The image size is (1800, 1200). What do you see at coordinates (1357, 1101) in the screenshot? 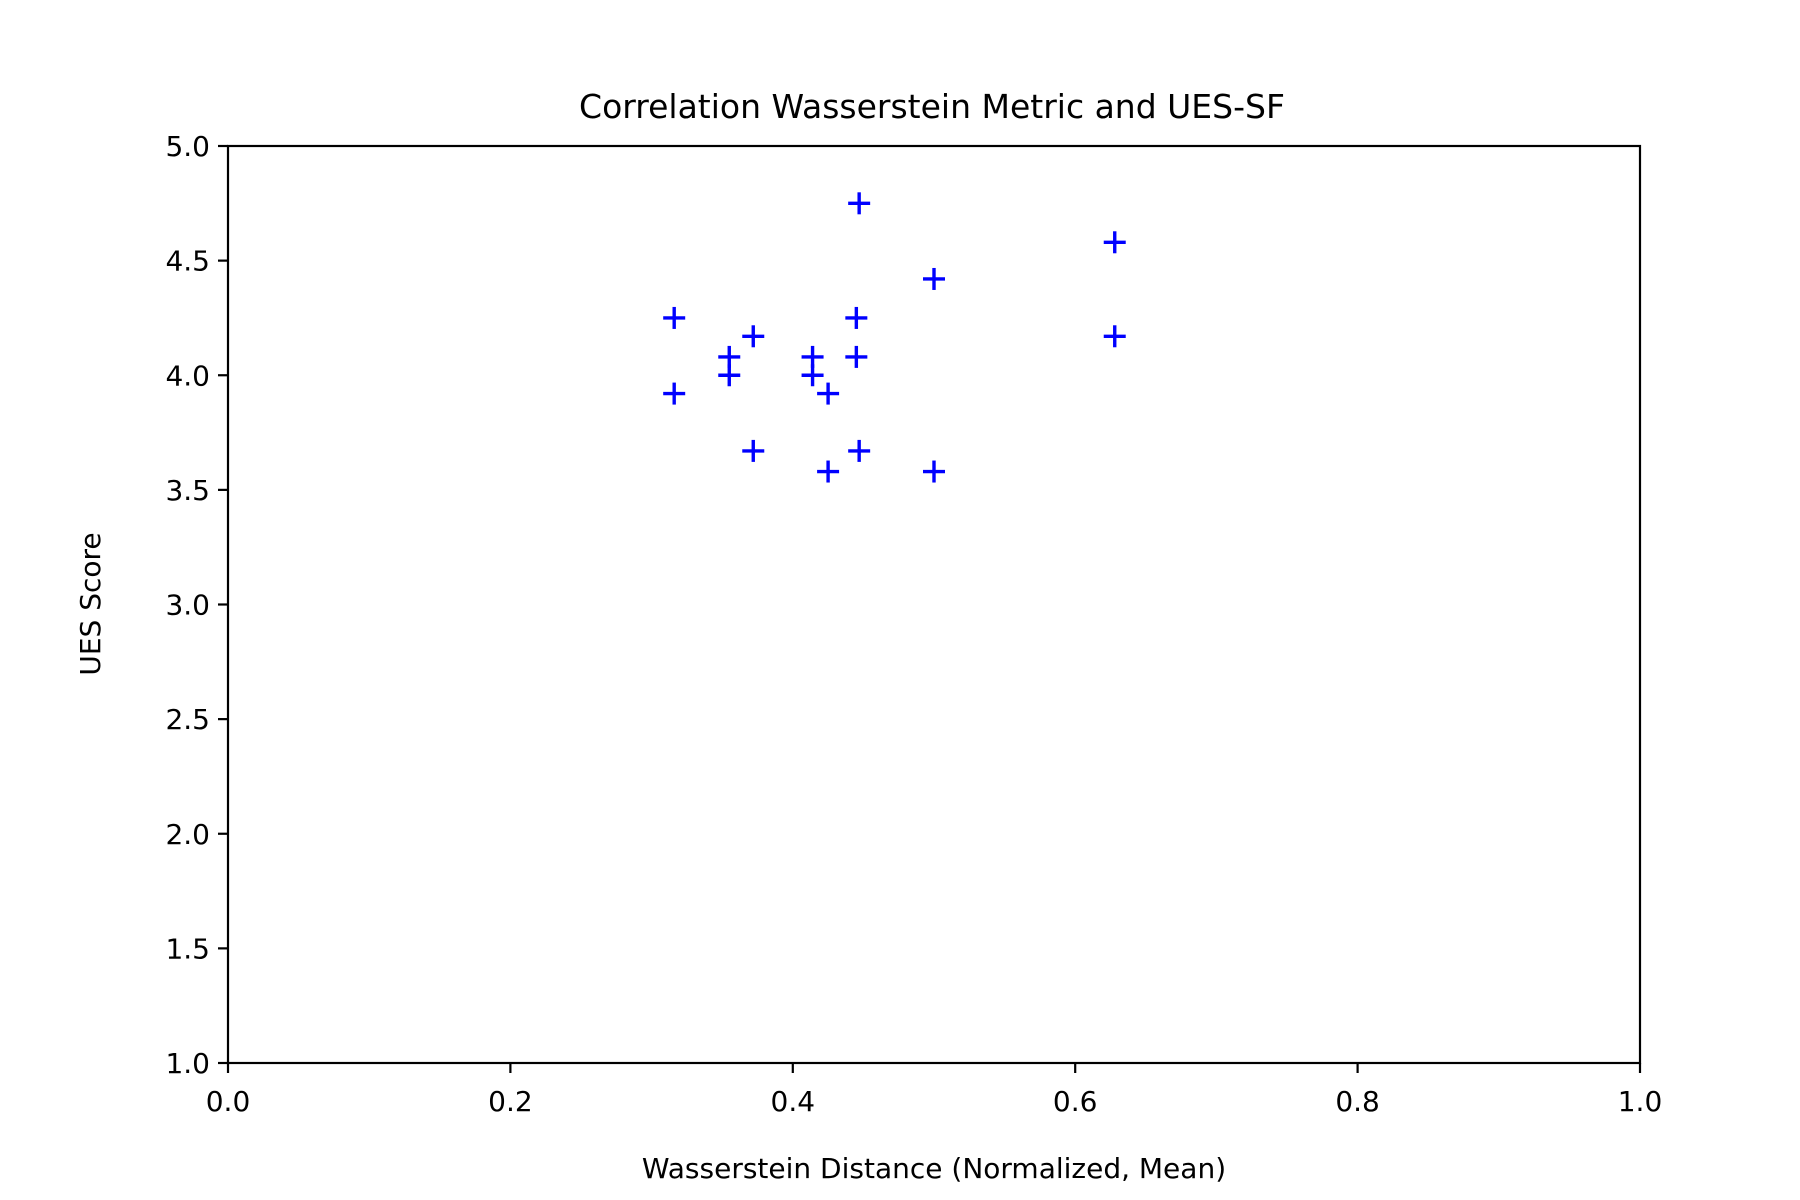
I see `x-tick-label: 0.8` at bounding box center [1357, 1101].